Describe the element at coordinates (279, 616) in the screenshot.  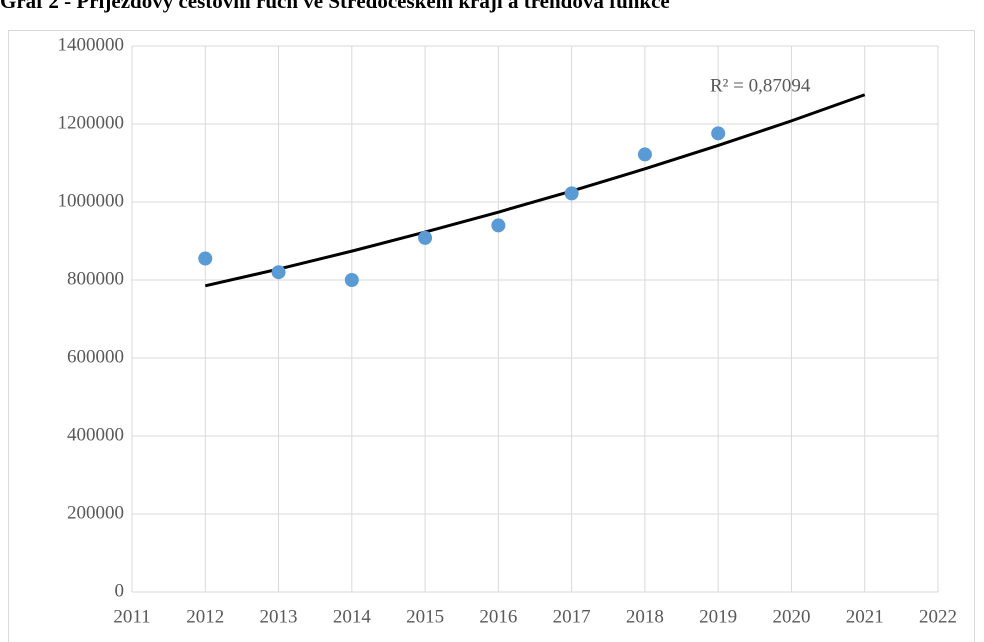
I see `x-tick-label: 2013` at that location.